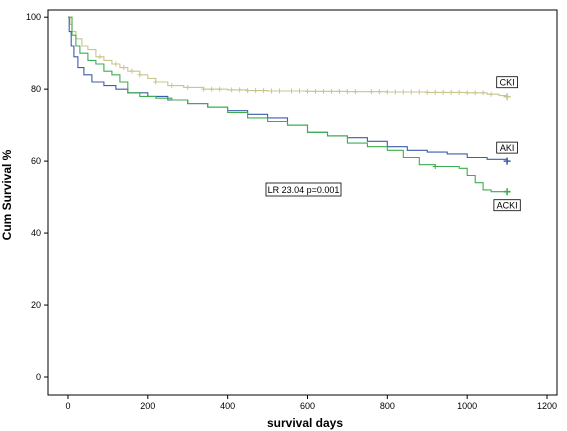 The height and width of the screenshot is (431, 567). What do you see at coordinates (38, 377) in the screenshot?
I see `y-tick-label: 0` at bounding box center [38, 377].